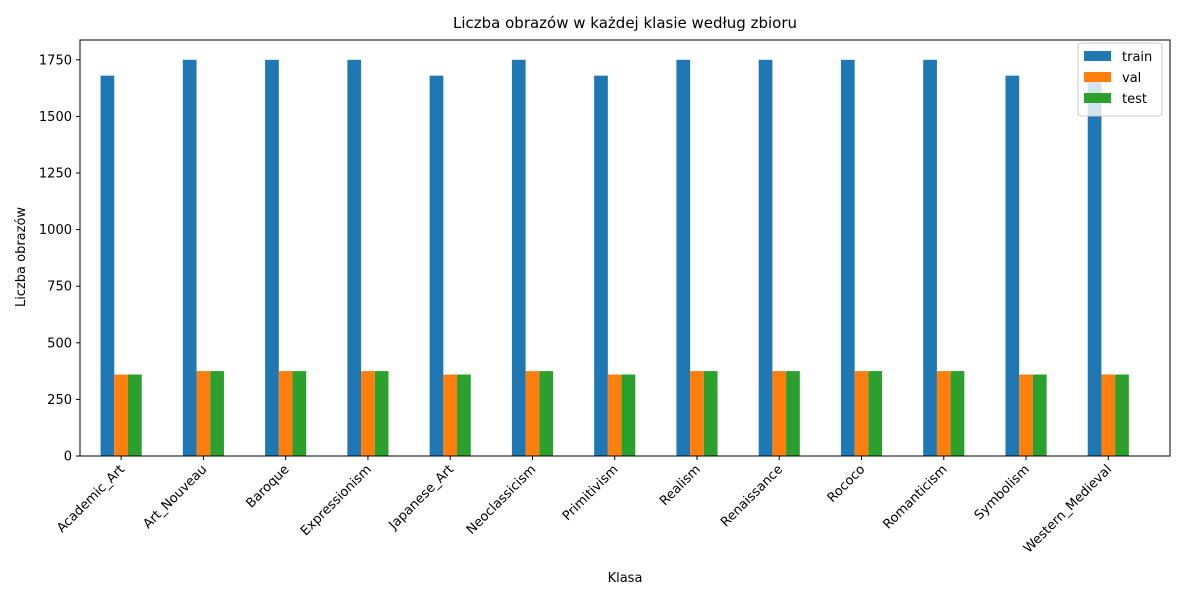 This screenshot has height=600, width=1200. Describe the element at coordinates (59, 259) in the screenshot. I see `y-ticks: 0 250 500 750 1000 1250 1500 1750` at that location.